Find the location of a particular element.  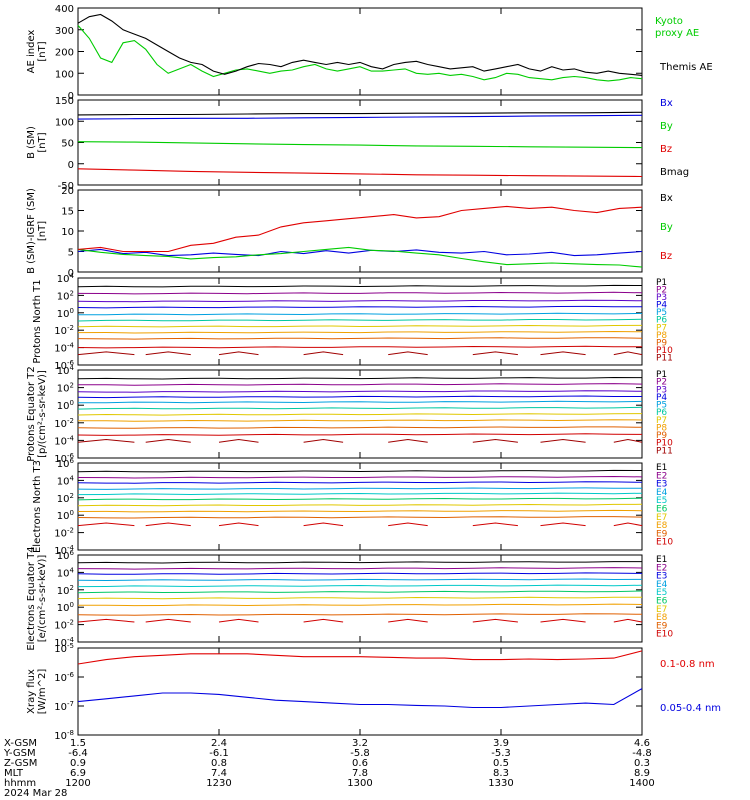

y-tick-label: 15 is located at coordinates (67, 212).